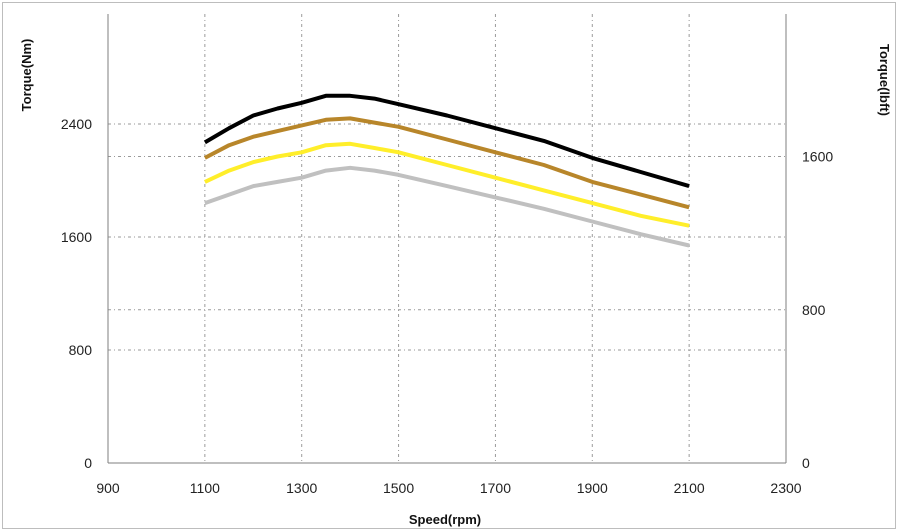 The width and height of the screenshot is (899, 531). What do you see at coordinates (205, 488) in the screenshot?
I see `x-tick-label: 1100` at bounding box center [205, 488].